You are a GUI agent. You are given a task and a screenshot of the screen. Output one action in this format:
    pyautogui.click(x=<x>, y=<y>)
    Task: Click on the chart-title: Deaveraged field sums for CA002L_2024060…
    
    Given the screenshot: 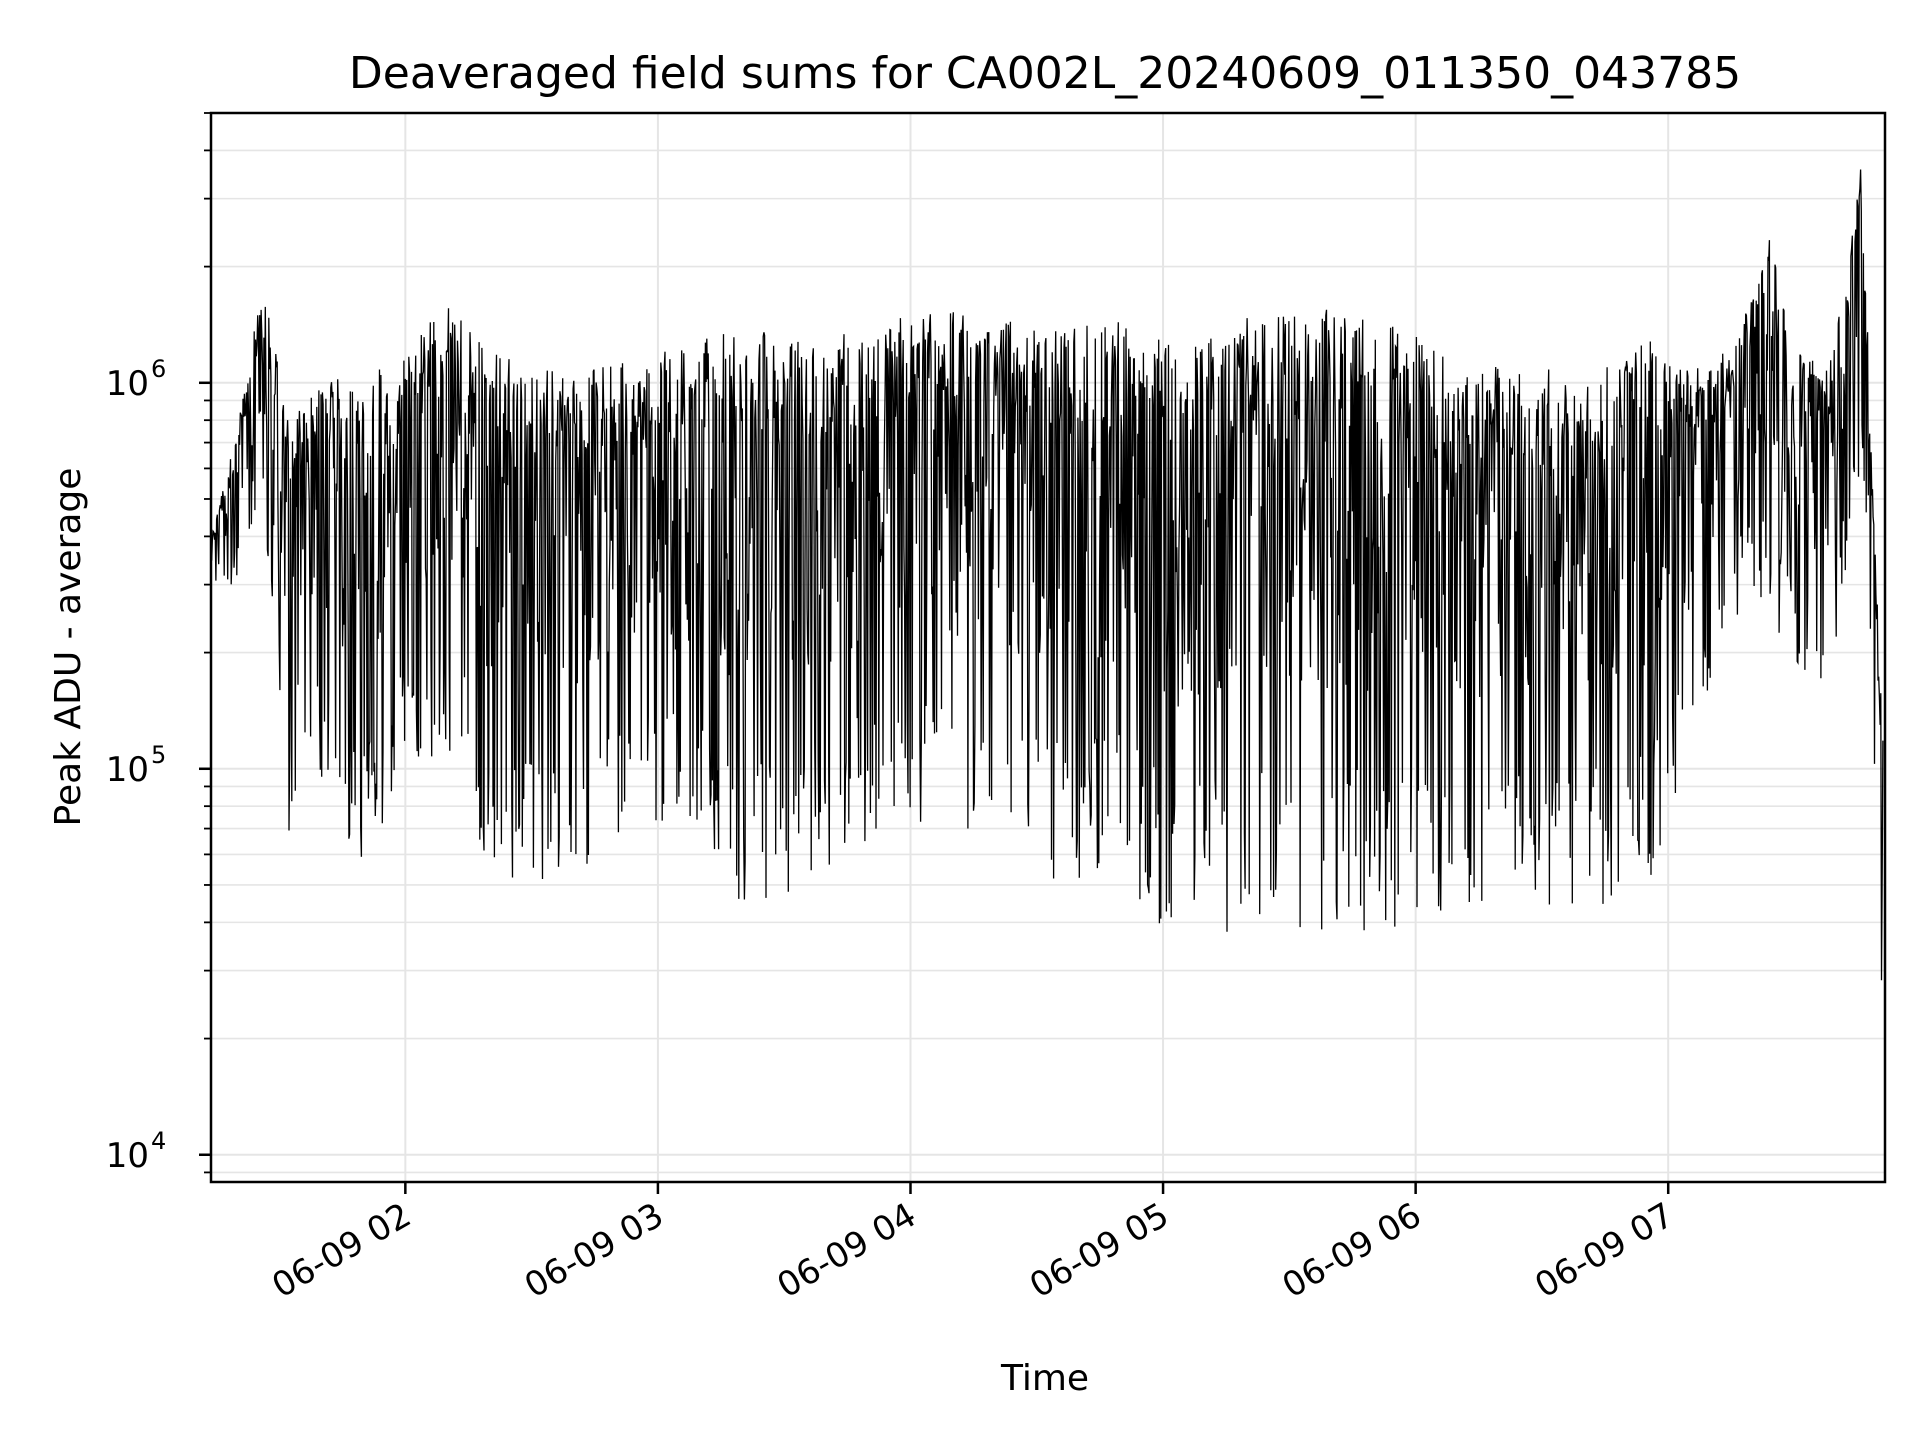 What is the action you would take?
    pyautogui.click(x=1045, y=73)
    